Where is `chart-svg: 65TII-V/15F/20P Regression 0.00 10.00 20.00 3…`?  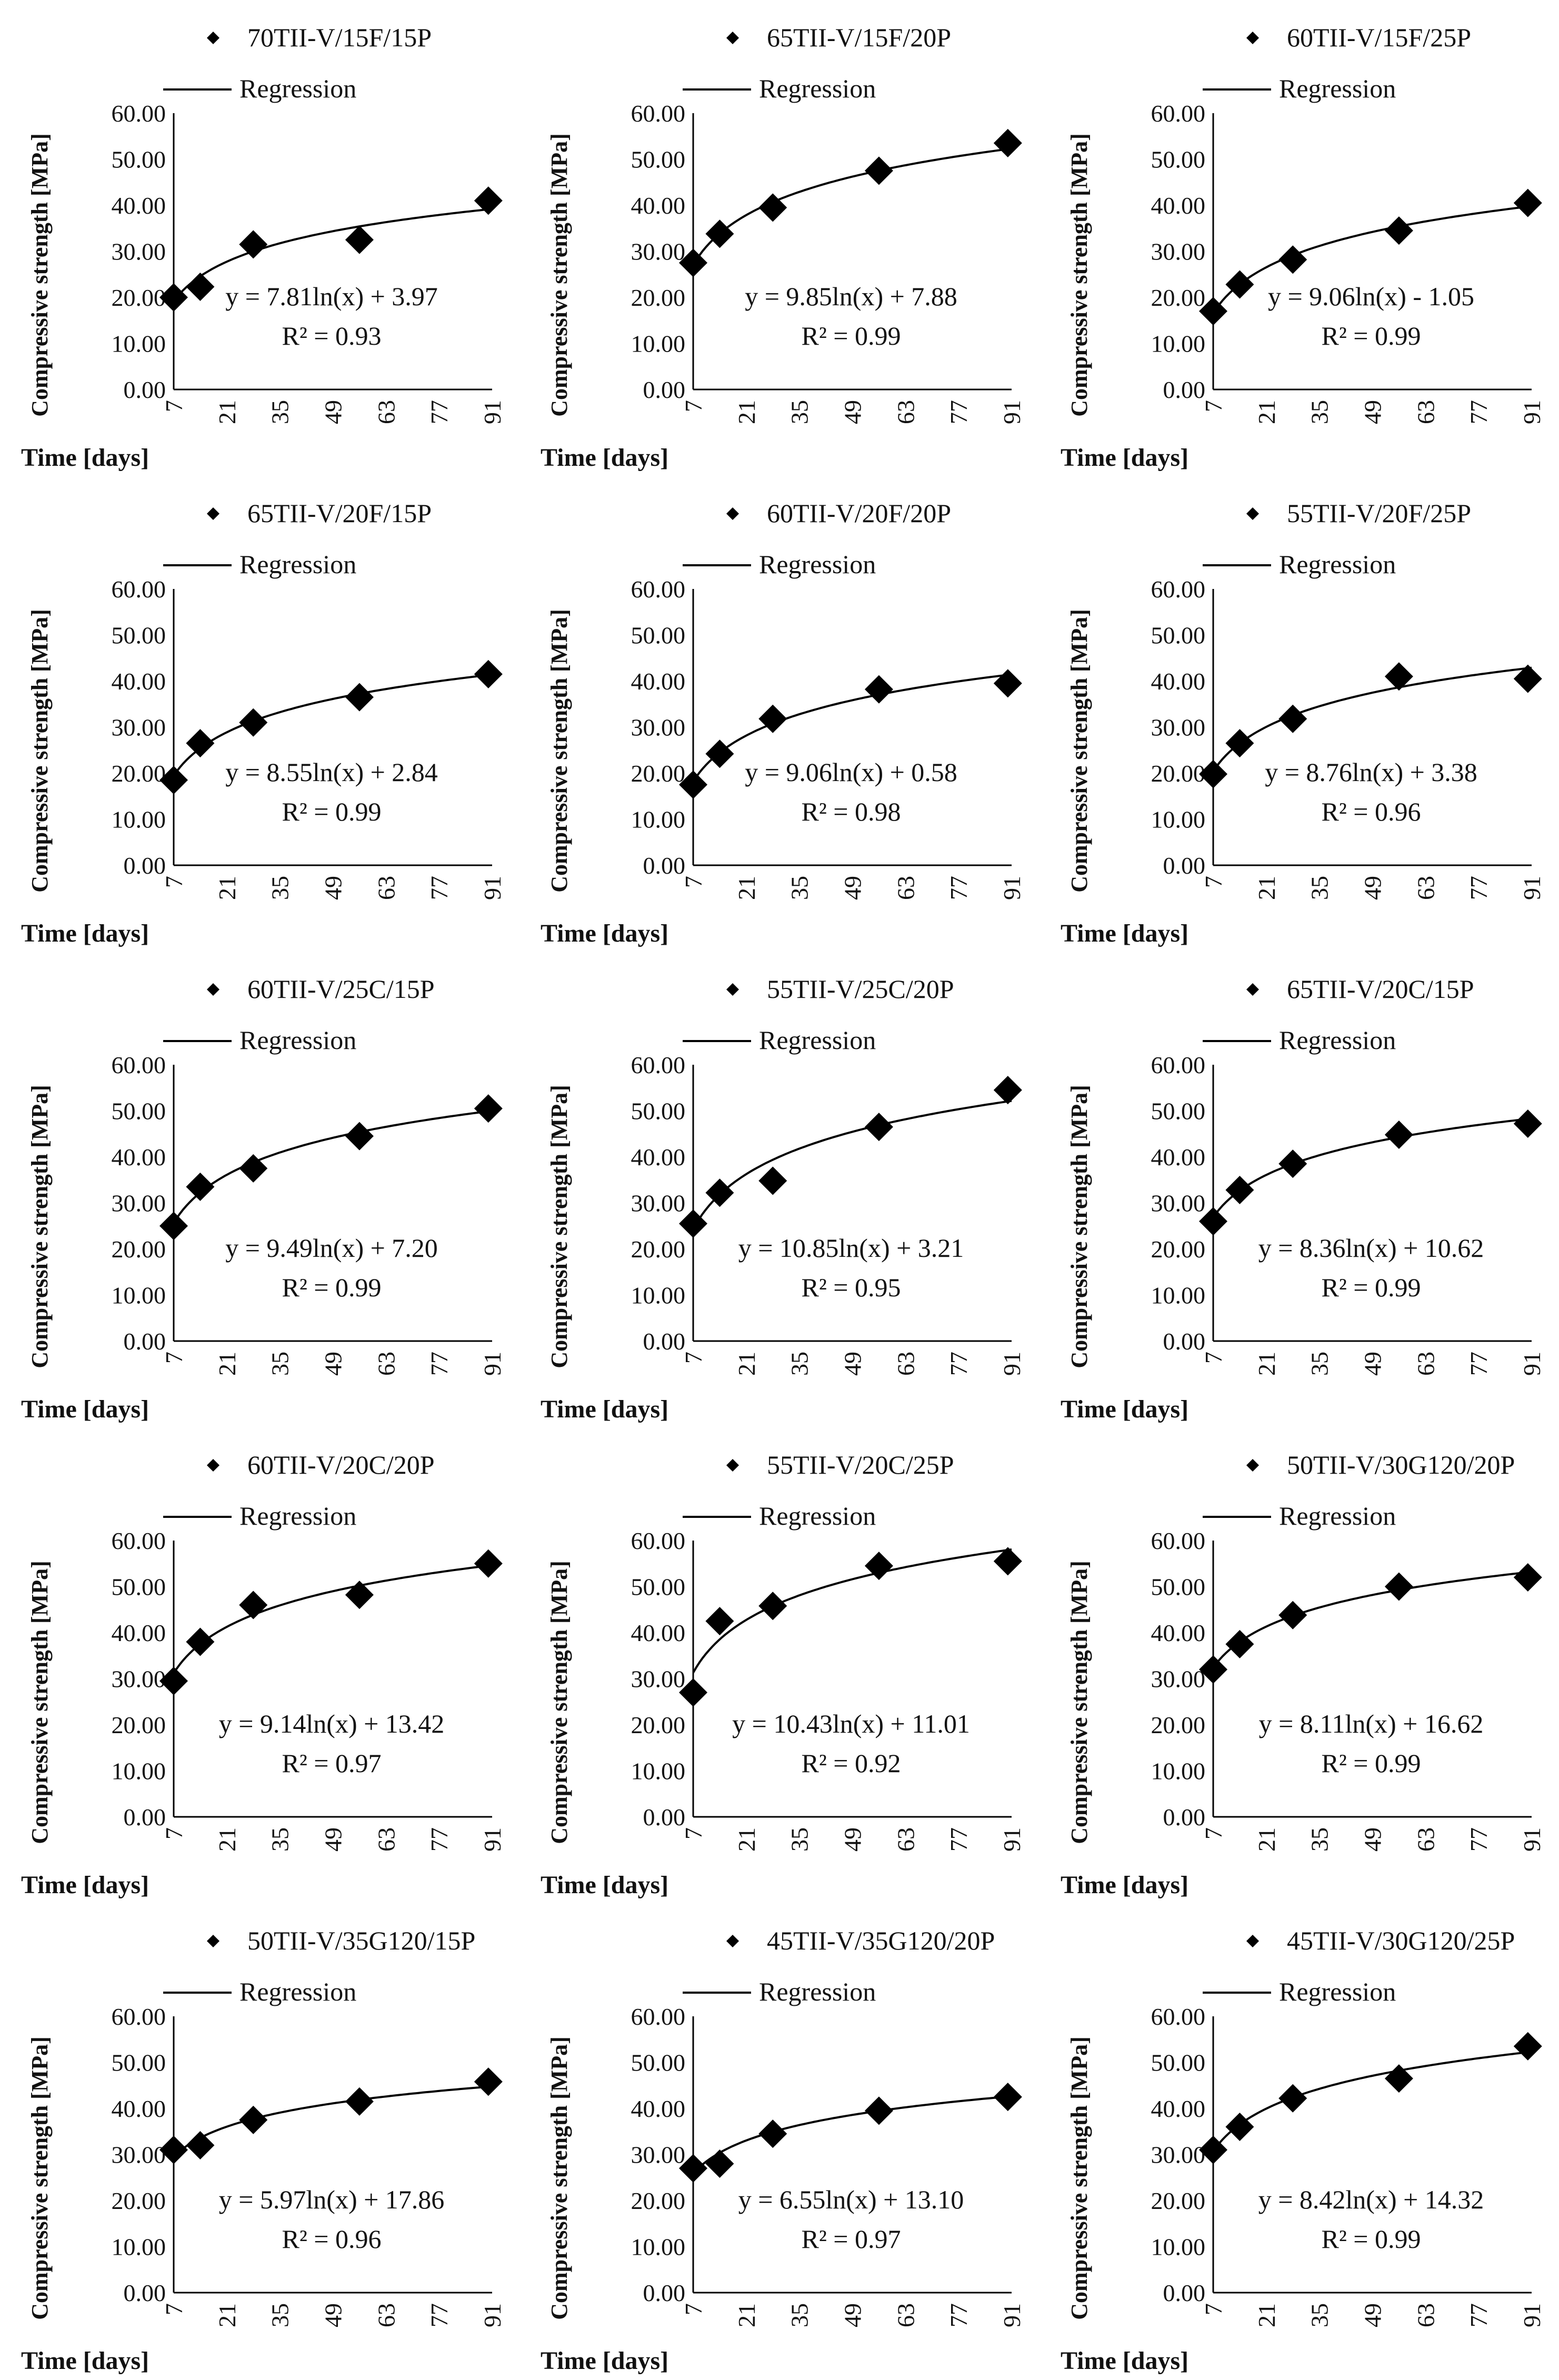
chart-svg: 65TII-V/15F/20P Regression 0.00 10.00 20.00 3… is located at coordinates (783, 247).